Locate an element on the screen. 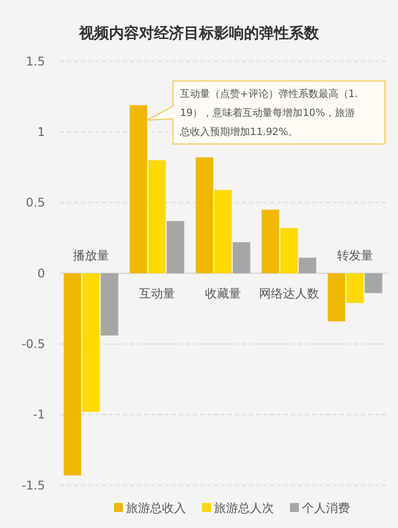  legend-label: 个人消费 is located at coordinates (326, 508).